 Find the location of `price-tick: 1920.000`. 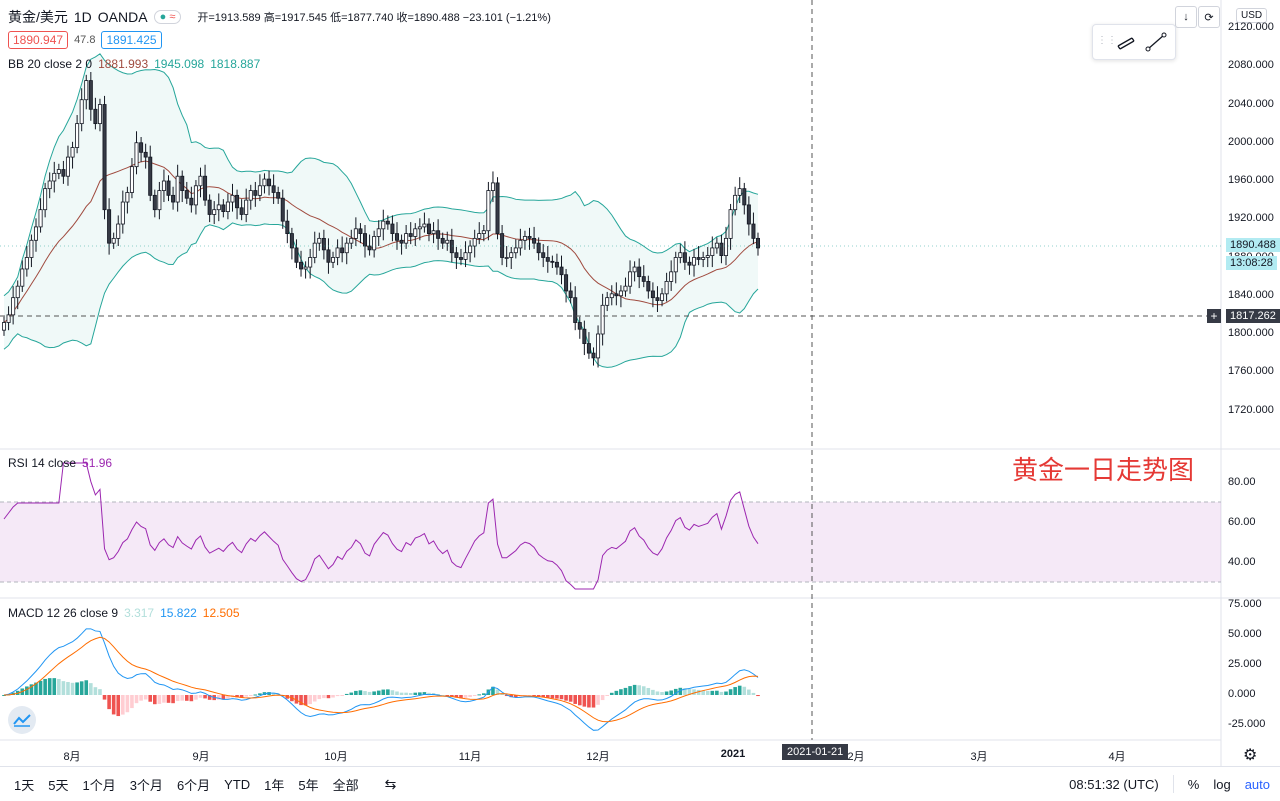

price-tick: 1920.000 is located at coordinates (1251, 218).